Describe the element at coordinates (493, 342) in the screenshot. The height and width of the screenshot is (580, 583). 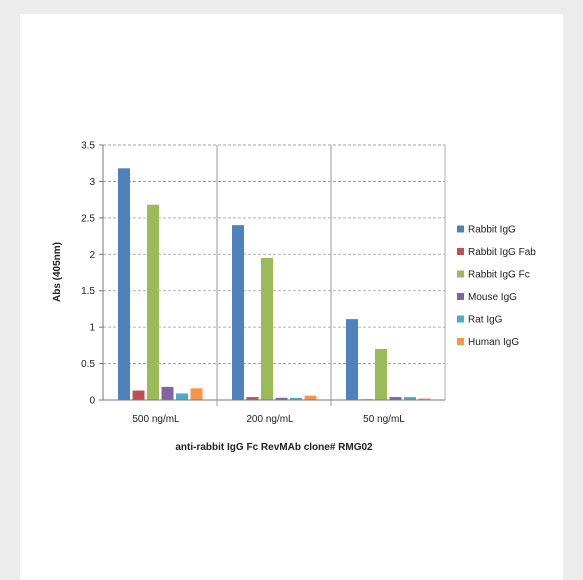
I see `legend-label: Human IgG` at that location.